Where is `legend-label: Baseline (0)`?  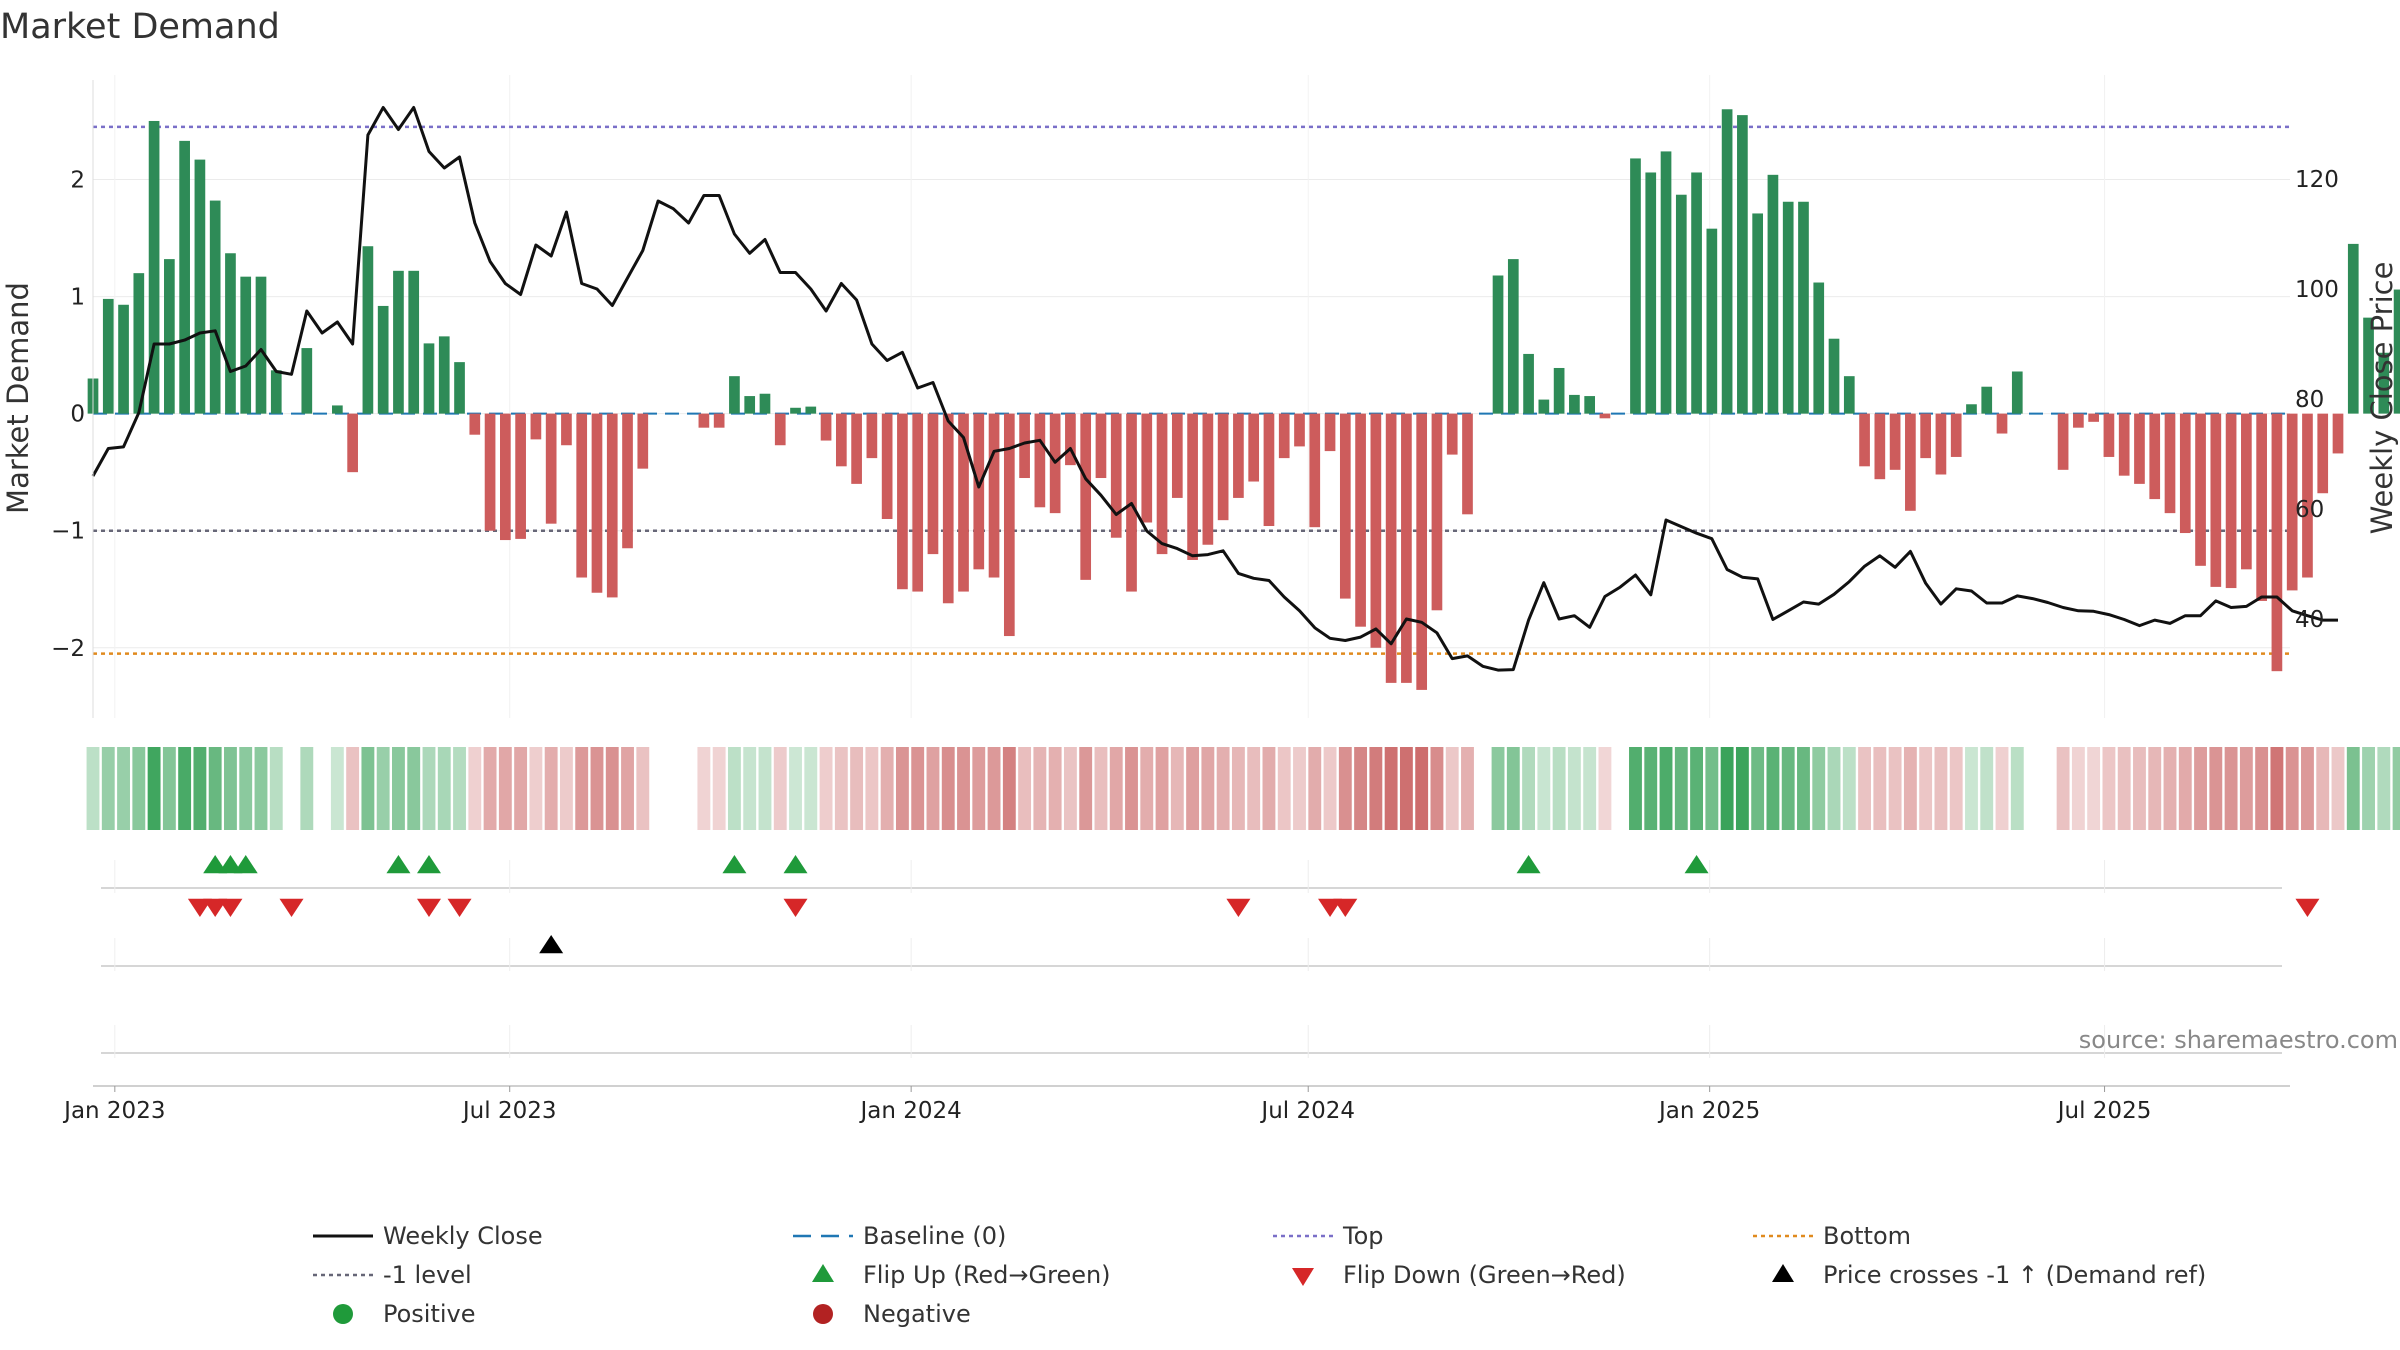
legend-label: Baseline (0) is located at coordinates (934, 1236).